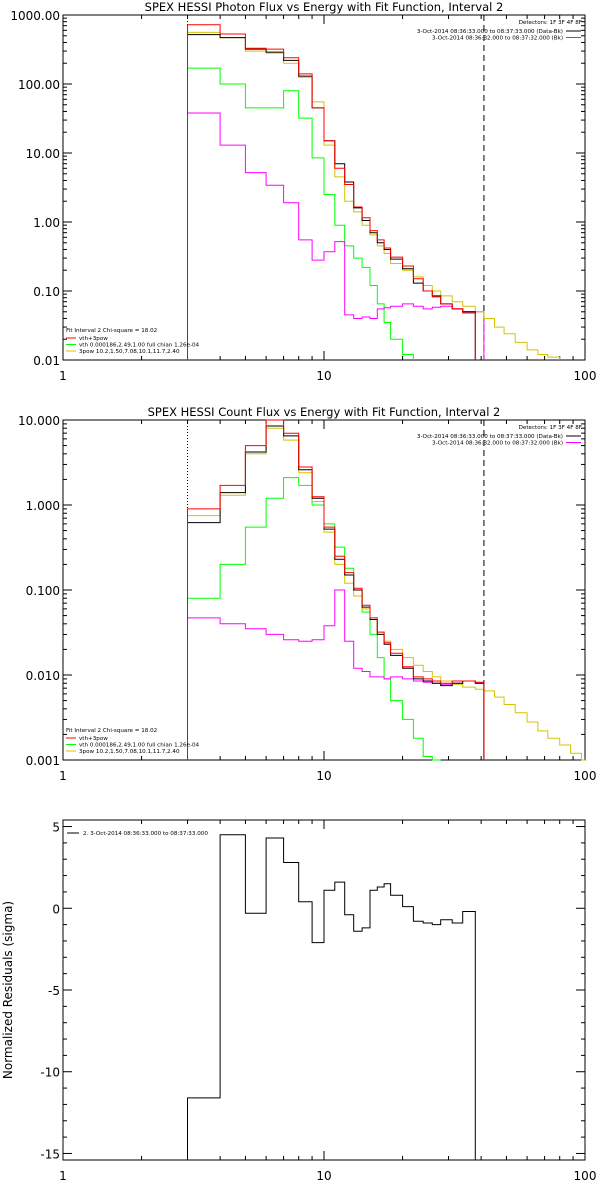 This screenshot has height=1200, width=600. I want to click on y-axis-label: Normalized Residuals (sigma), so click(8, 990).